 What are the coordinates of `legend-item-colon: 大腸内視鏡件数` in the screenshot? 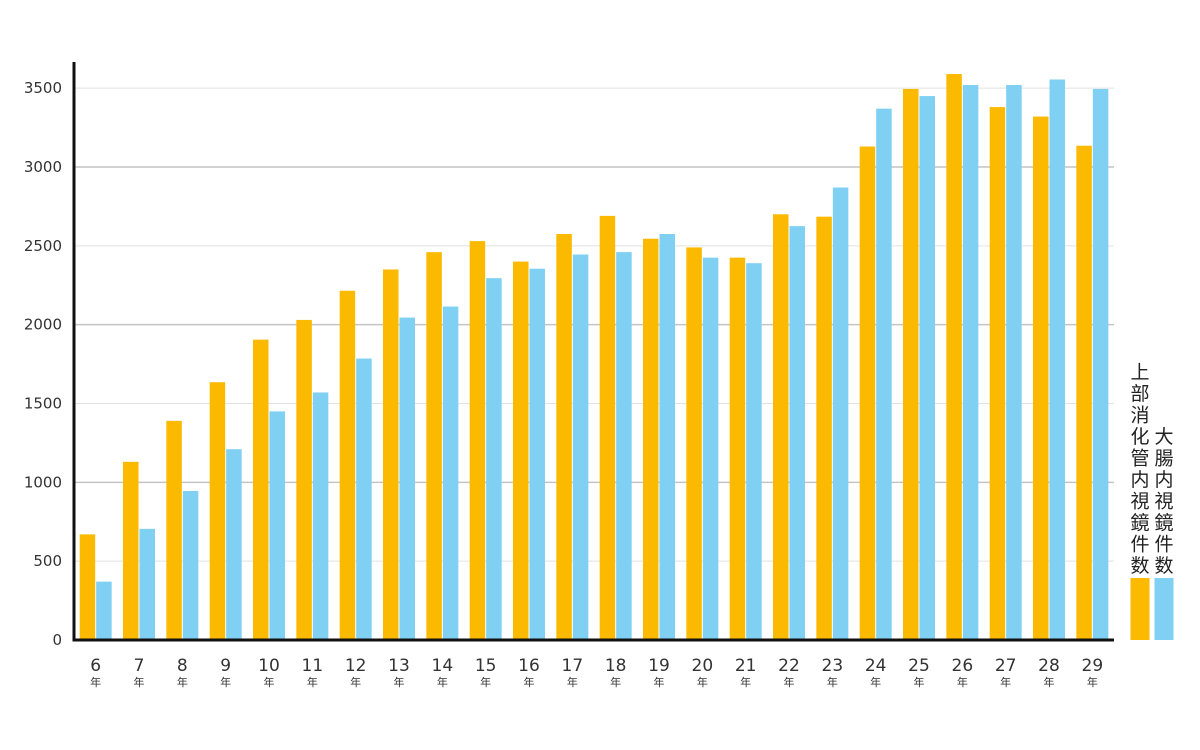 It's located at (1164, 533).